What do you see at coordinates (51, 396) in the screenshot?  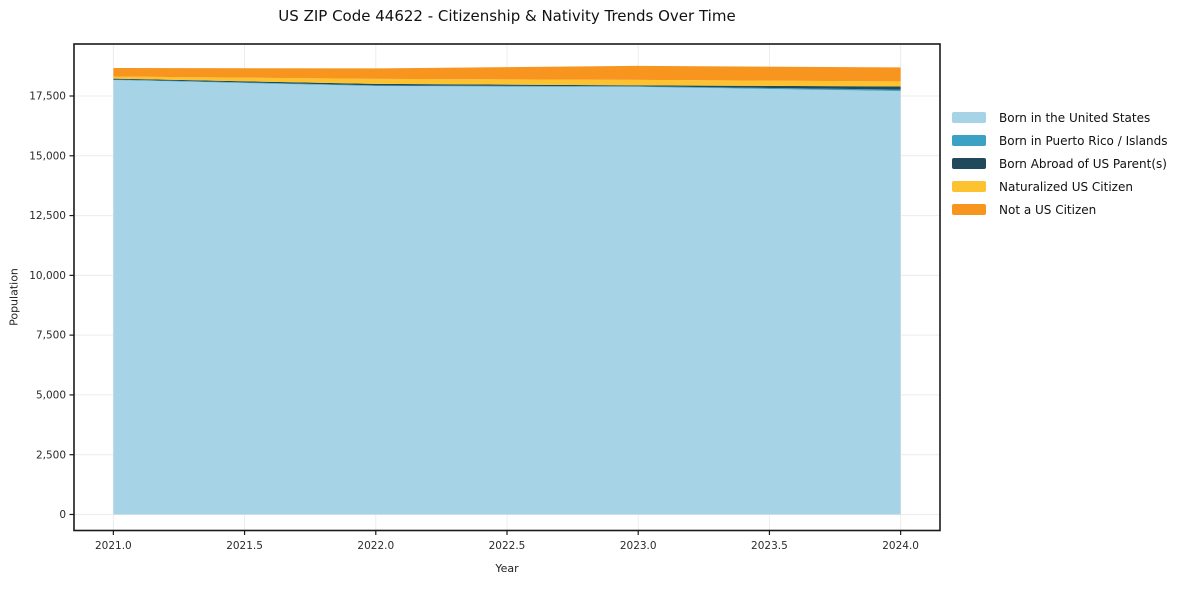 I see `y-tick-label: 5,000` at bounding box center [51, 396].